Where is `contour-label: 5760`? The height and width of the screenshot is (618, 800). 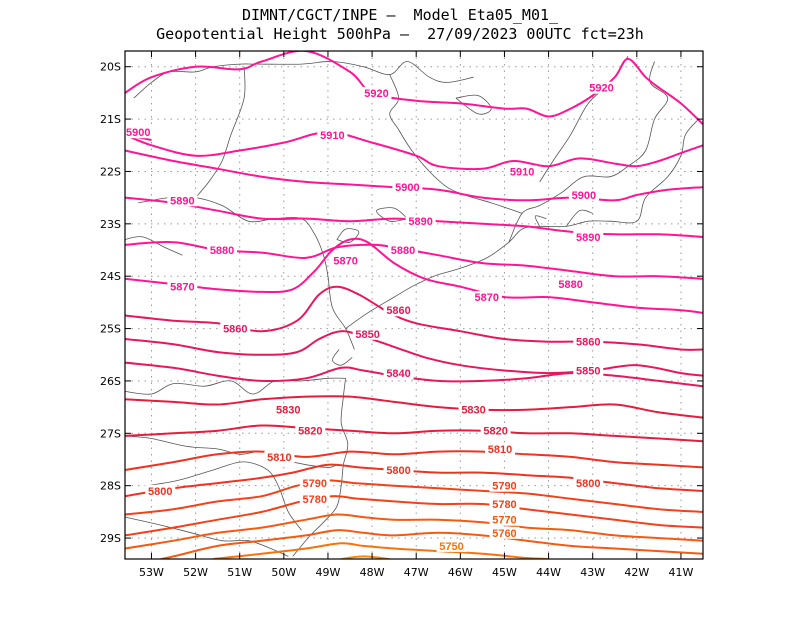
contour-label: 5760 is located at coordinates (504, 534).